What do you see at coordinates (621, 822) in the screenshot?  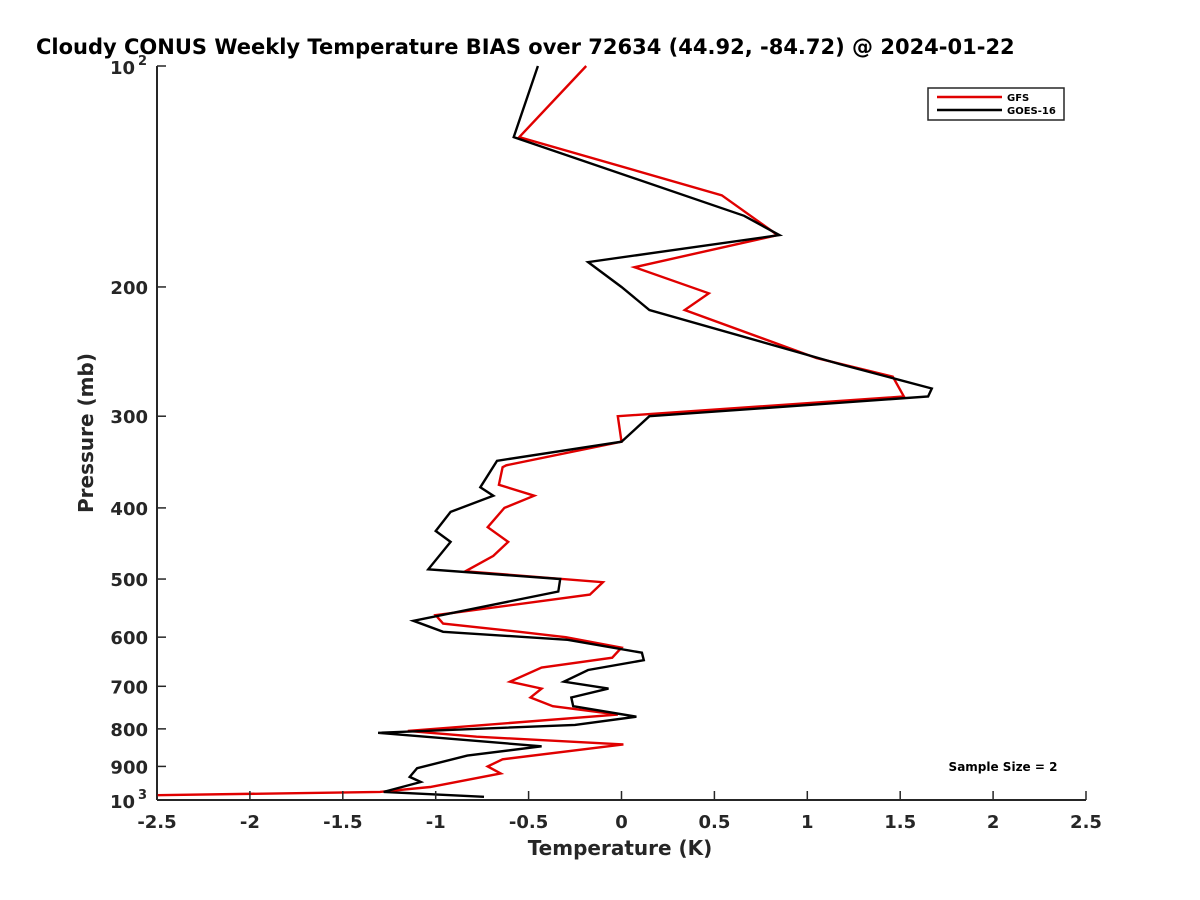 I see `x-tick-label: 0` at bounding box center [621, 822].